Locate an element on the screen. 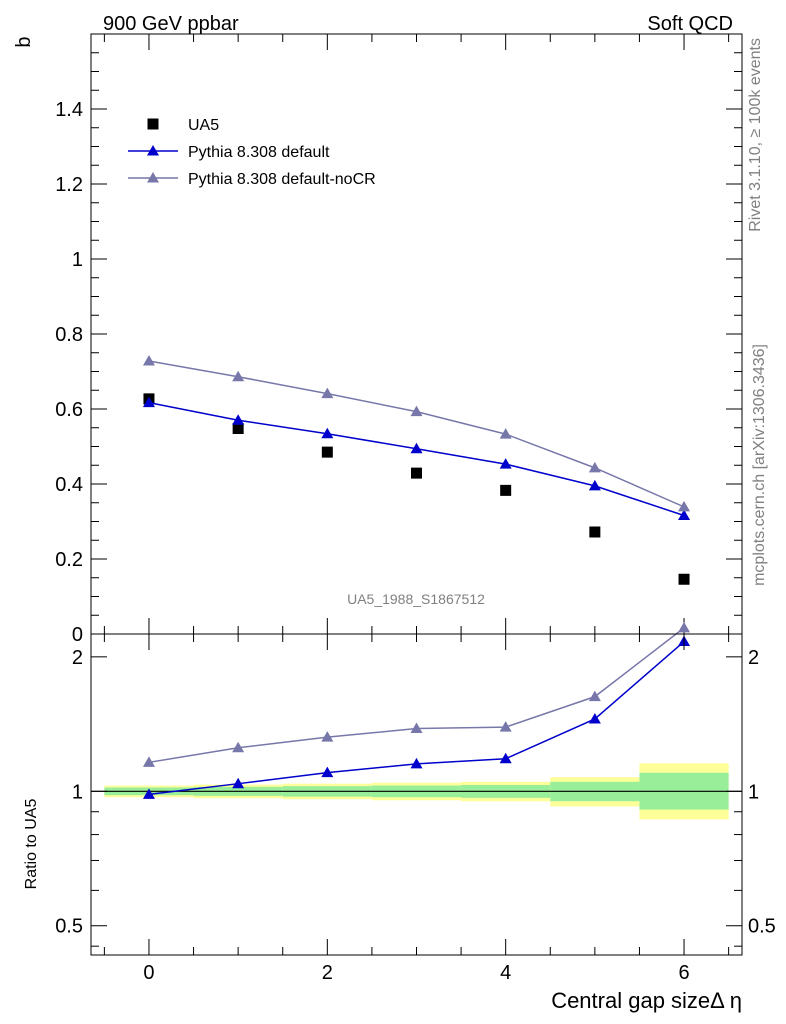 This screenshot has width=786, height=1024. legend-label: Pythia 8.308 default-noCR is located at coordinates (282, 179).